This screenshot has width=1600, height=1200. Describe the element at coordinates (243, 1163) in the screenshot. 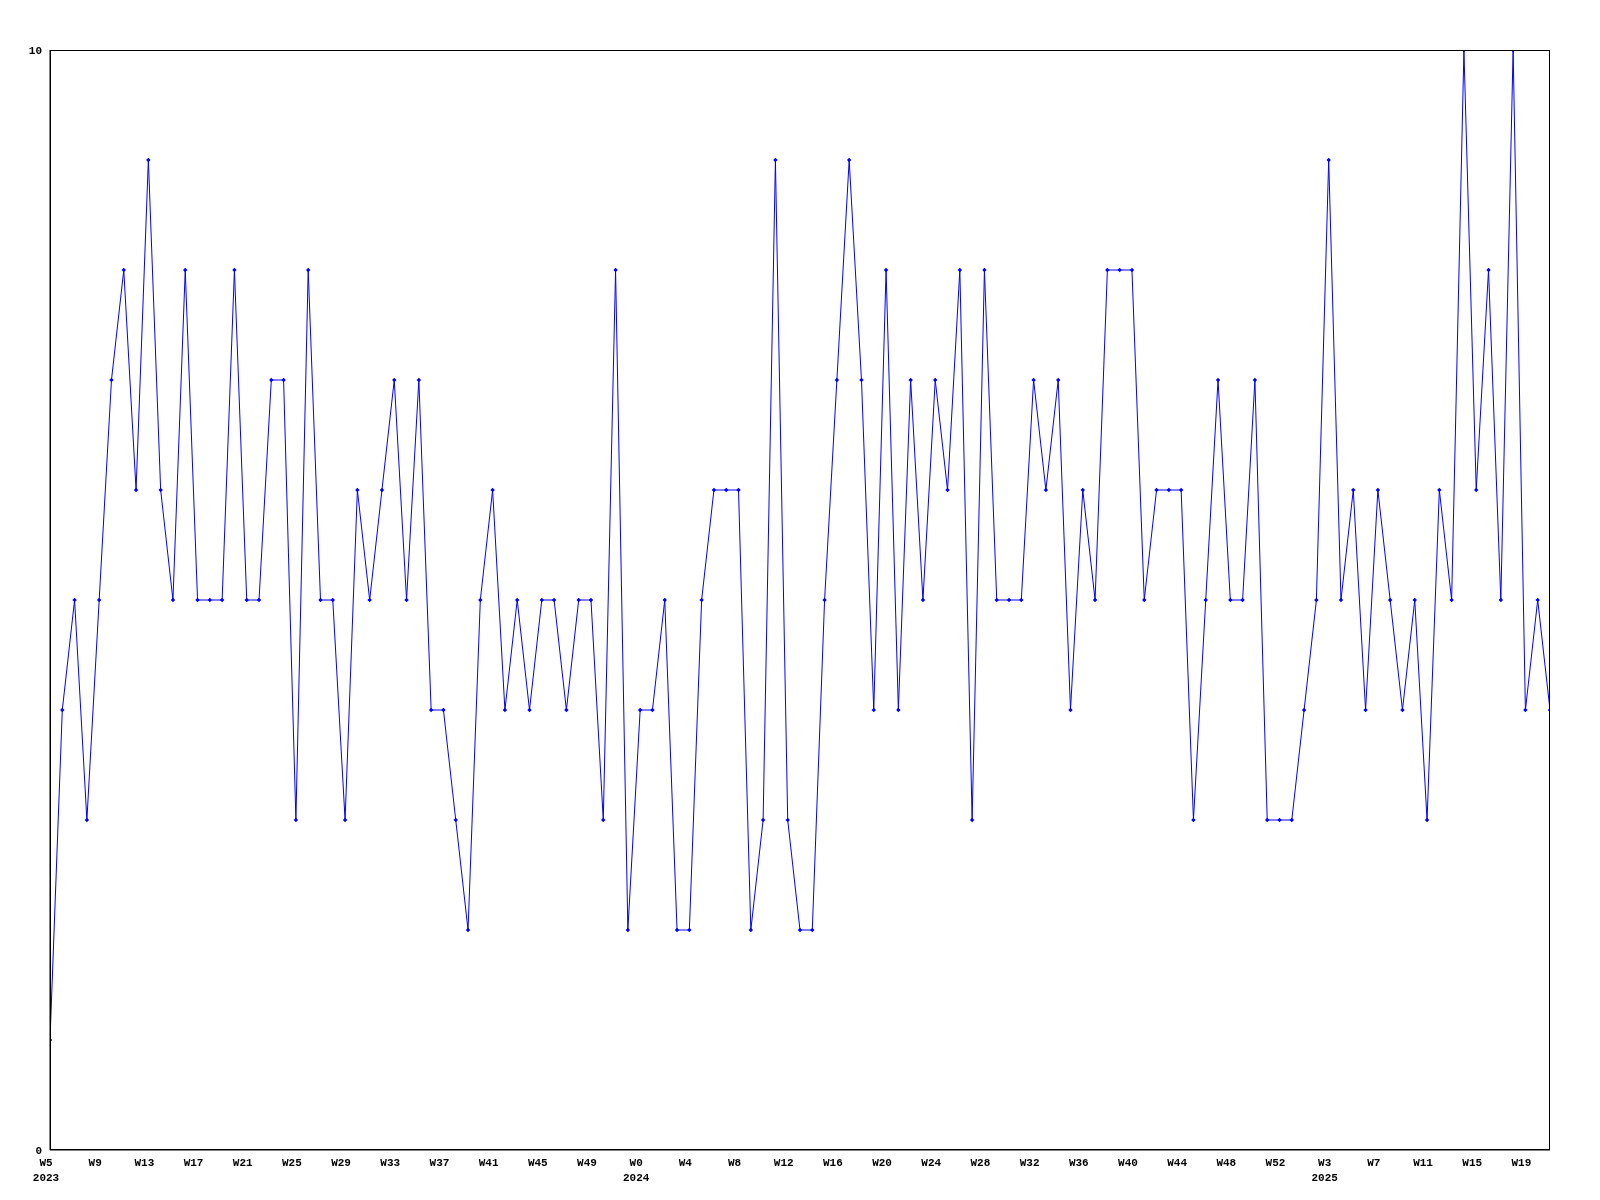

I see `x-tick-label: W21` at that location.